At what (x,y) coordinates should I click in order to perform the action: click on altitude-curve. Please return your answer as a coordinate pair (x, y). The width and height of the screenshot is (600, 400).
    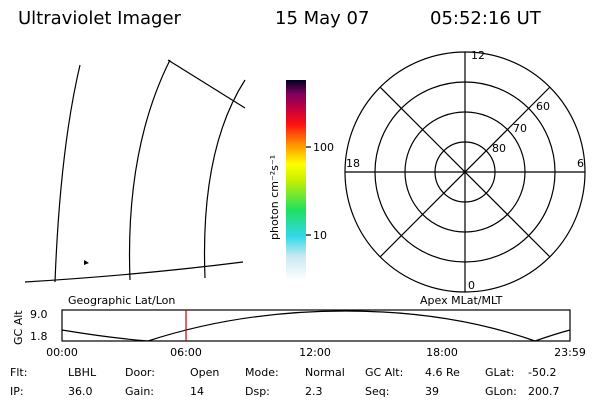
    Looking at the image, I should click on (316, 326).